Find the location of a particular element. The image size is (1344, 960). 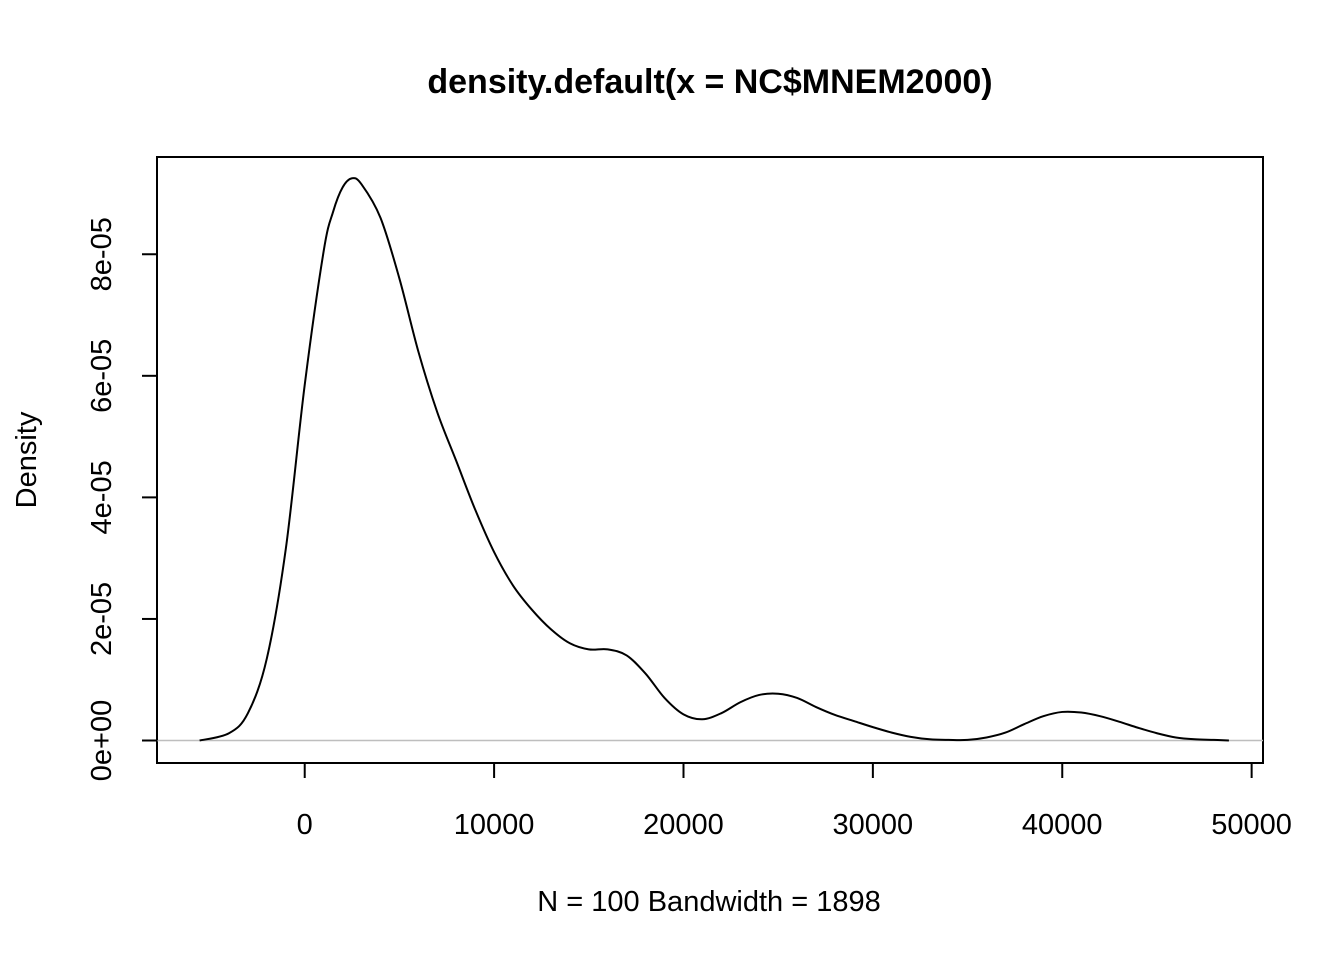

y-axis-label: Density is located at coordinates (27, 459).